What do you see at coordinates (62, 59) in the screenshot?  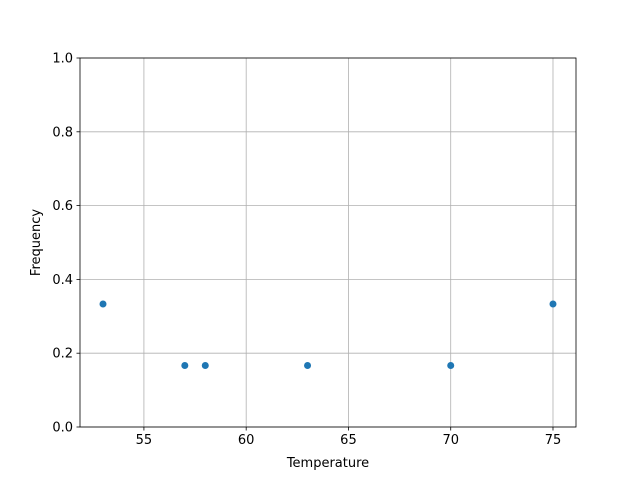 I see `y-tick-label: 1.0` at bounding box center [62, 59].